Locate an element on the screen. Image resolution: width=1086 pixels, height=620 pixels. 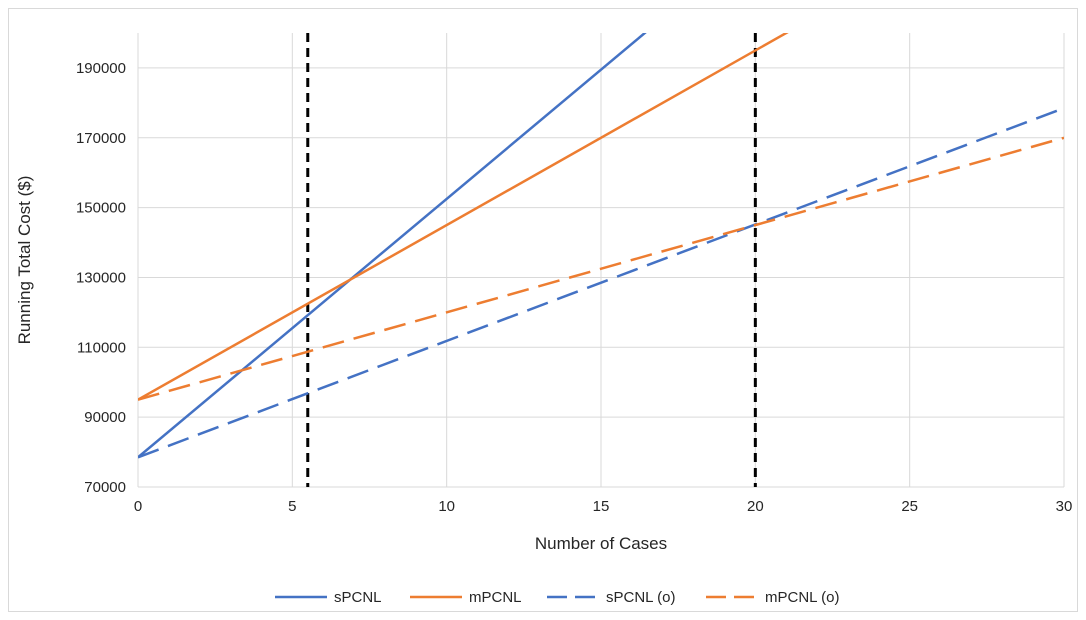
y-tick-label: 150000 is located at coordinates (101, 208).